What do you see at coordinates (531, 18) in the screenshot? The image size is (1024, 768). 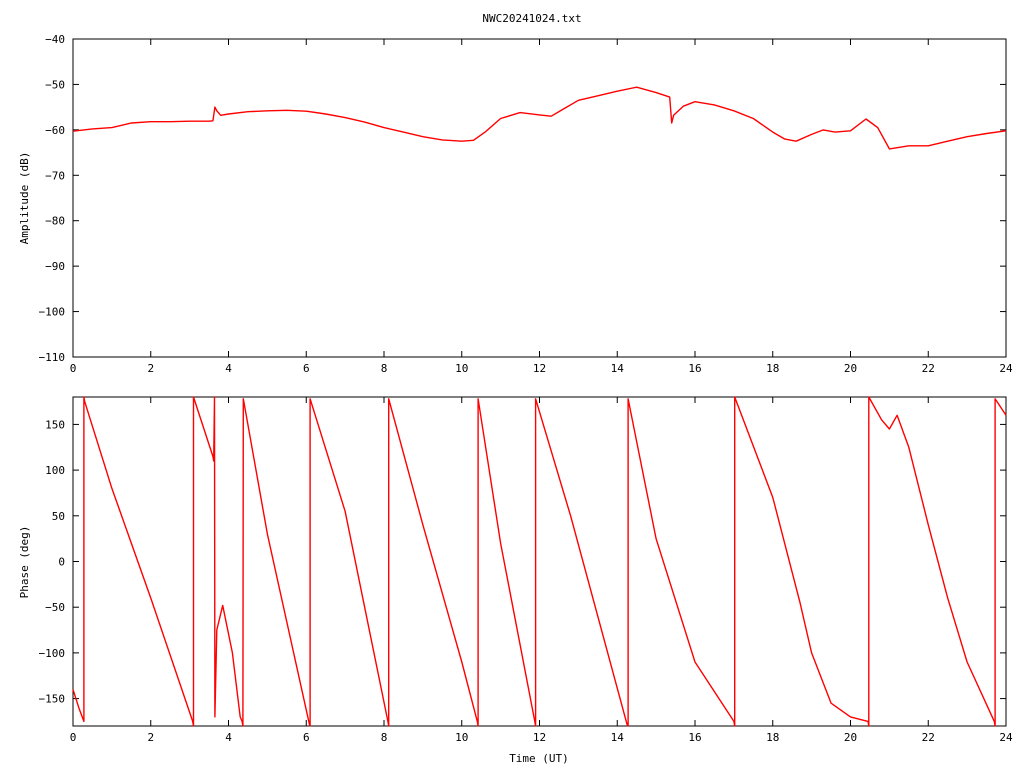 I see `chart-title: NWC20241024.txt` at bounding box center [531, 18].